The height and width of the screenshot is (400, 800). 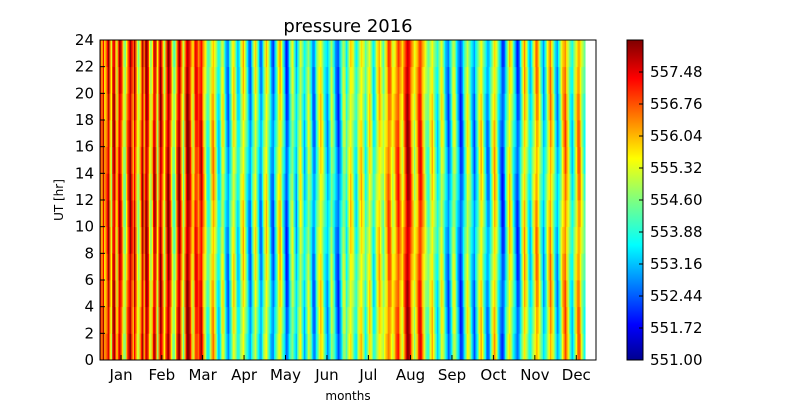 I want to click on x-tick-label: Apr, so click(x=244, y=375).